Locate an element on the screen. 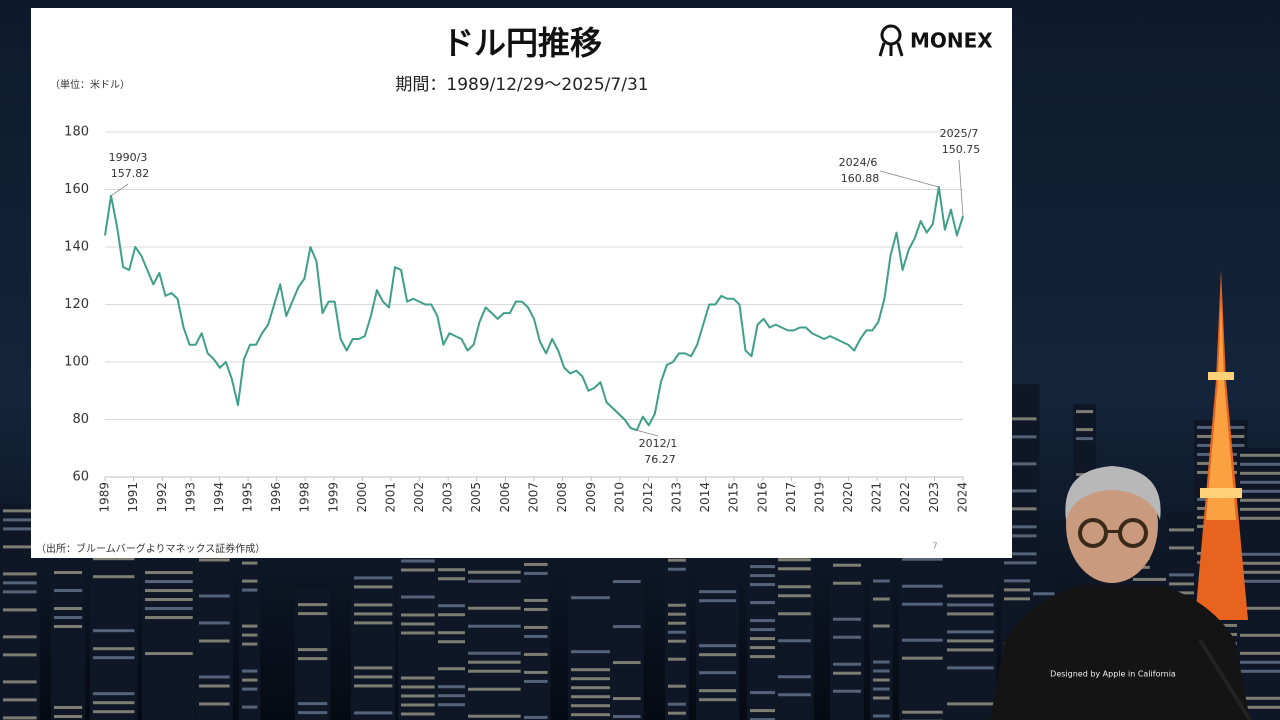 The height and width of the screenshot is (720, 1280). presenter: Designed by Apple in California is located at coordinates (1121, 593).